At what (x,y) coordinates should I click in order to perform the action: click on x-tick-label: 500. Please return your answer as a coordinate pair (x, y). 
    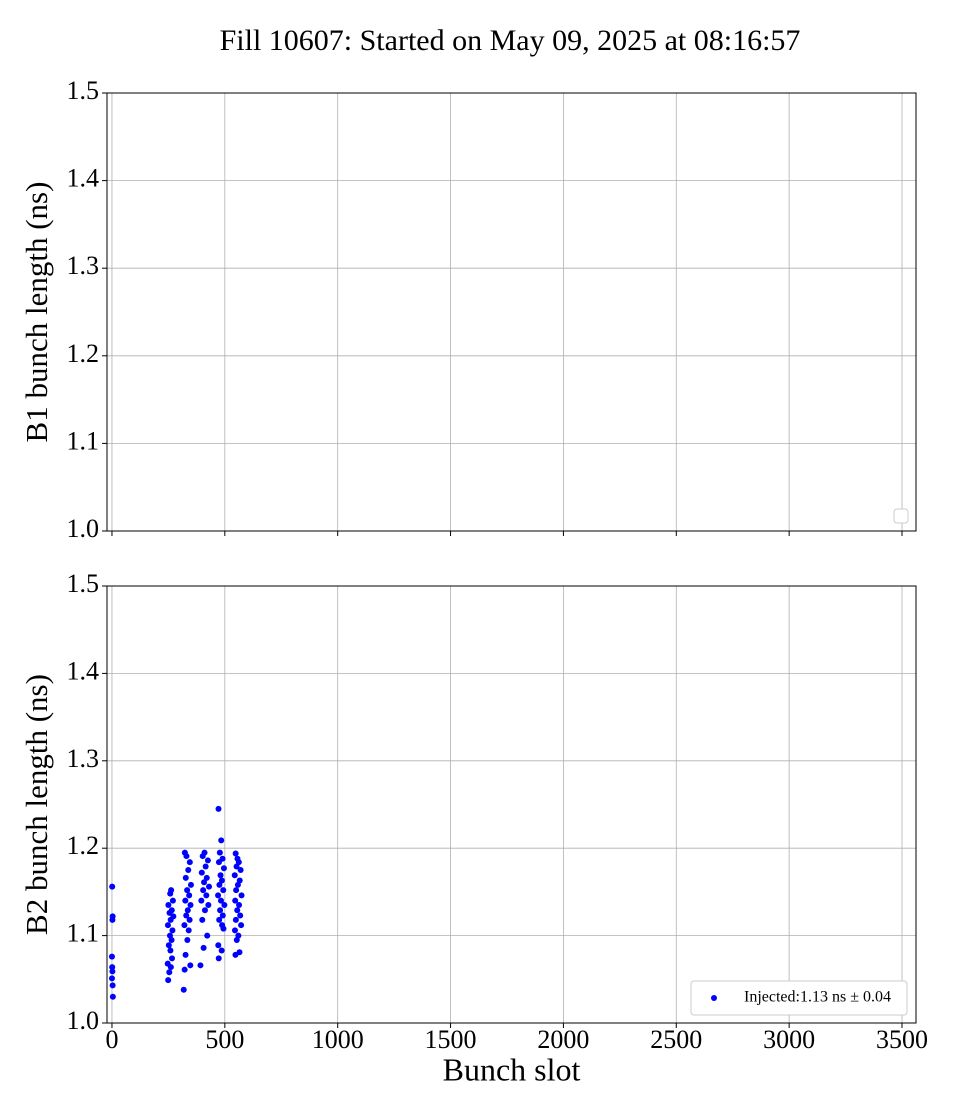
    Looking at the image, I should click on (224, 1039).